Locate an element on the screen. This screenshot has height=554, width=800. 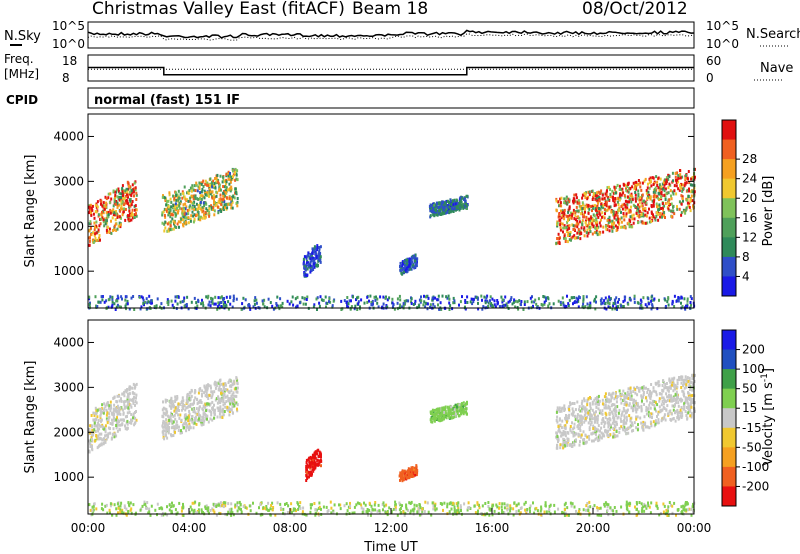
freq-label-line1: Freq. is located at coordinates (19, 59).